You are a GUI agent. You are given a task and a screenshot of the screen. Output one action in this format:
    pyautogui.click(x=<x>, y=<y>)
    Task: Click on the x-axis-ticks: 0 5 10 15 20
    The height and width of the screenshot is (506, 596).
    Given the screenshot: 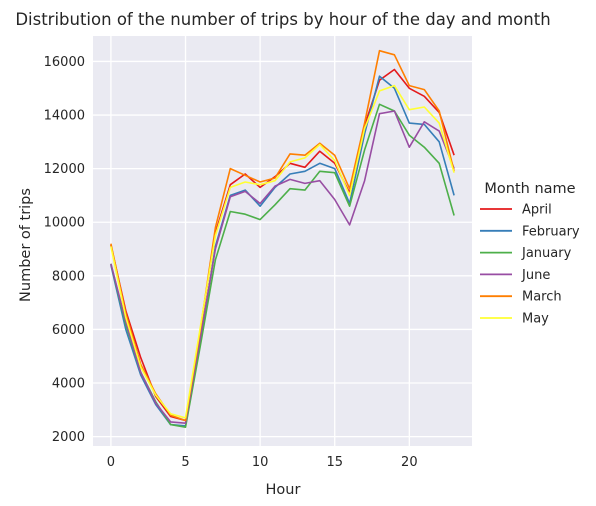 What is the action you would take?
    pyautogui.click(x=262, y=462)
    